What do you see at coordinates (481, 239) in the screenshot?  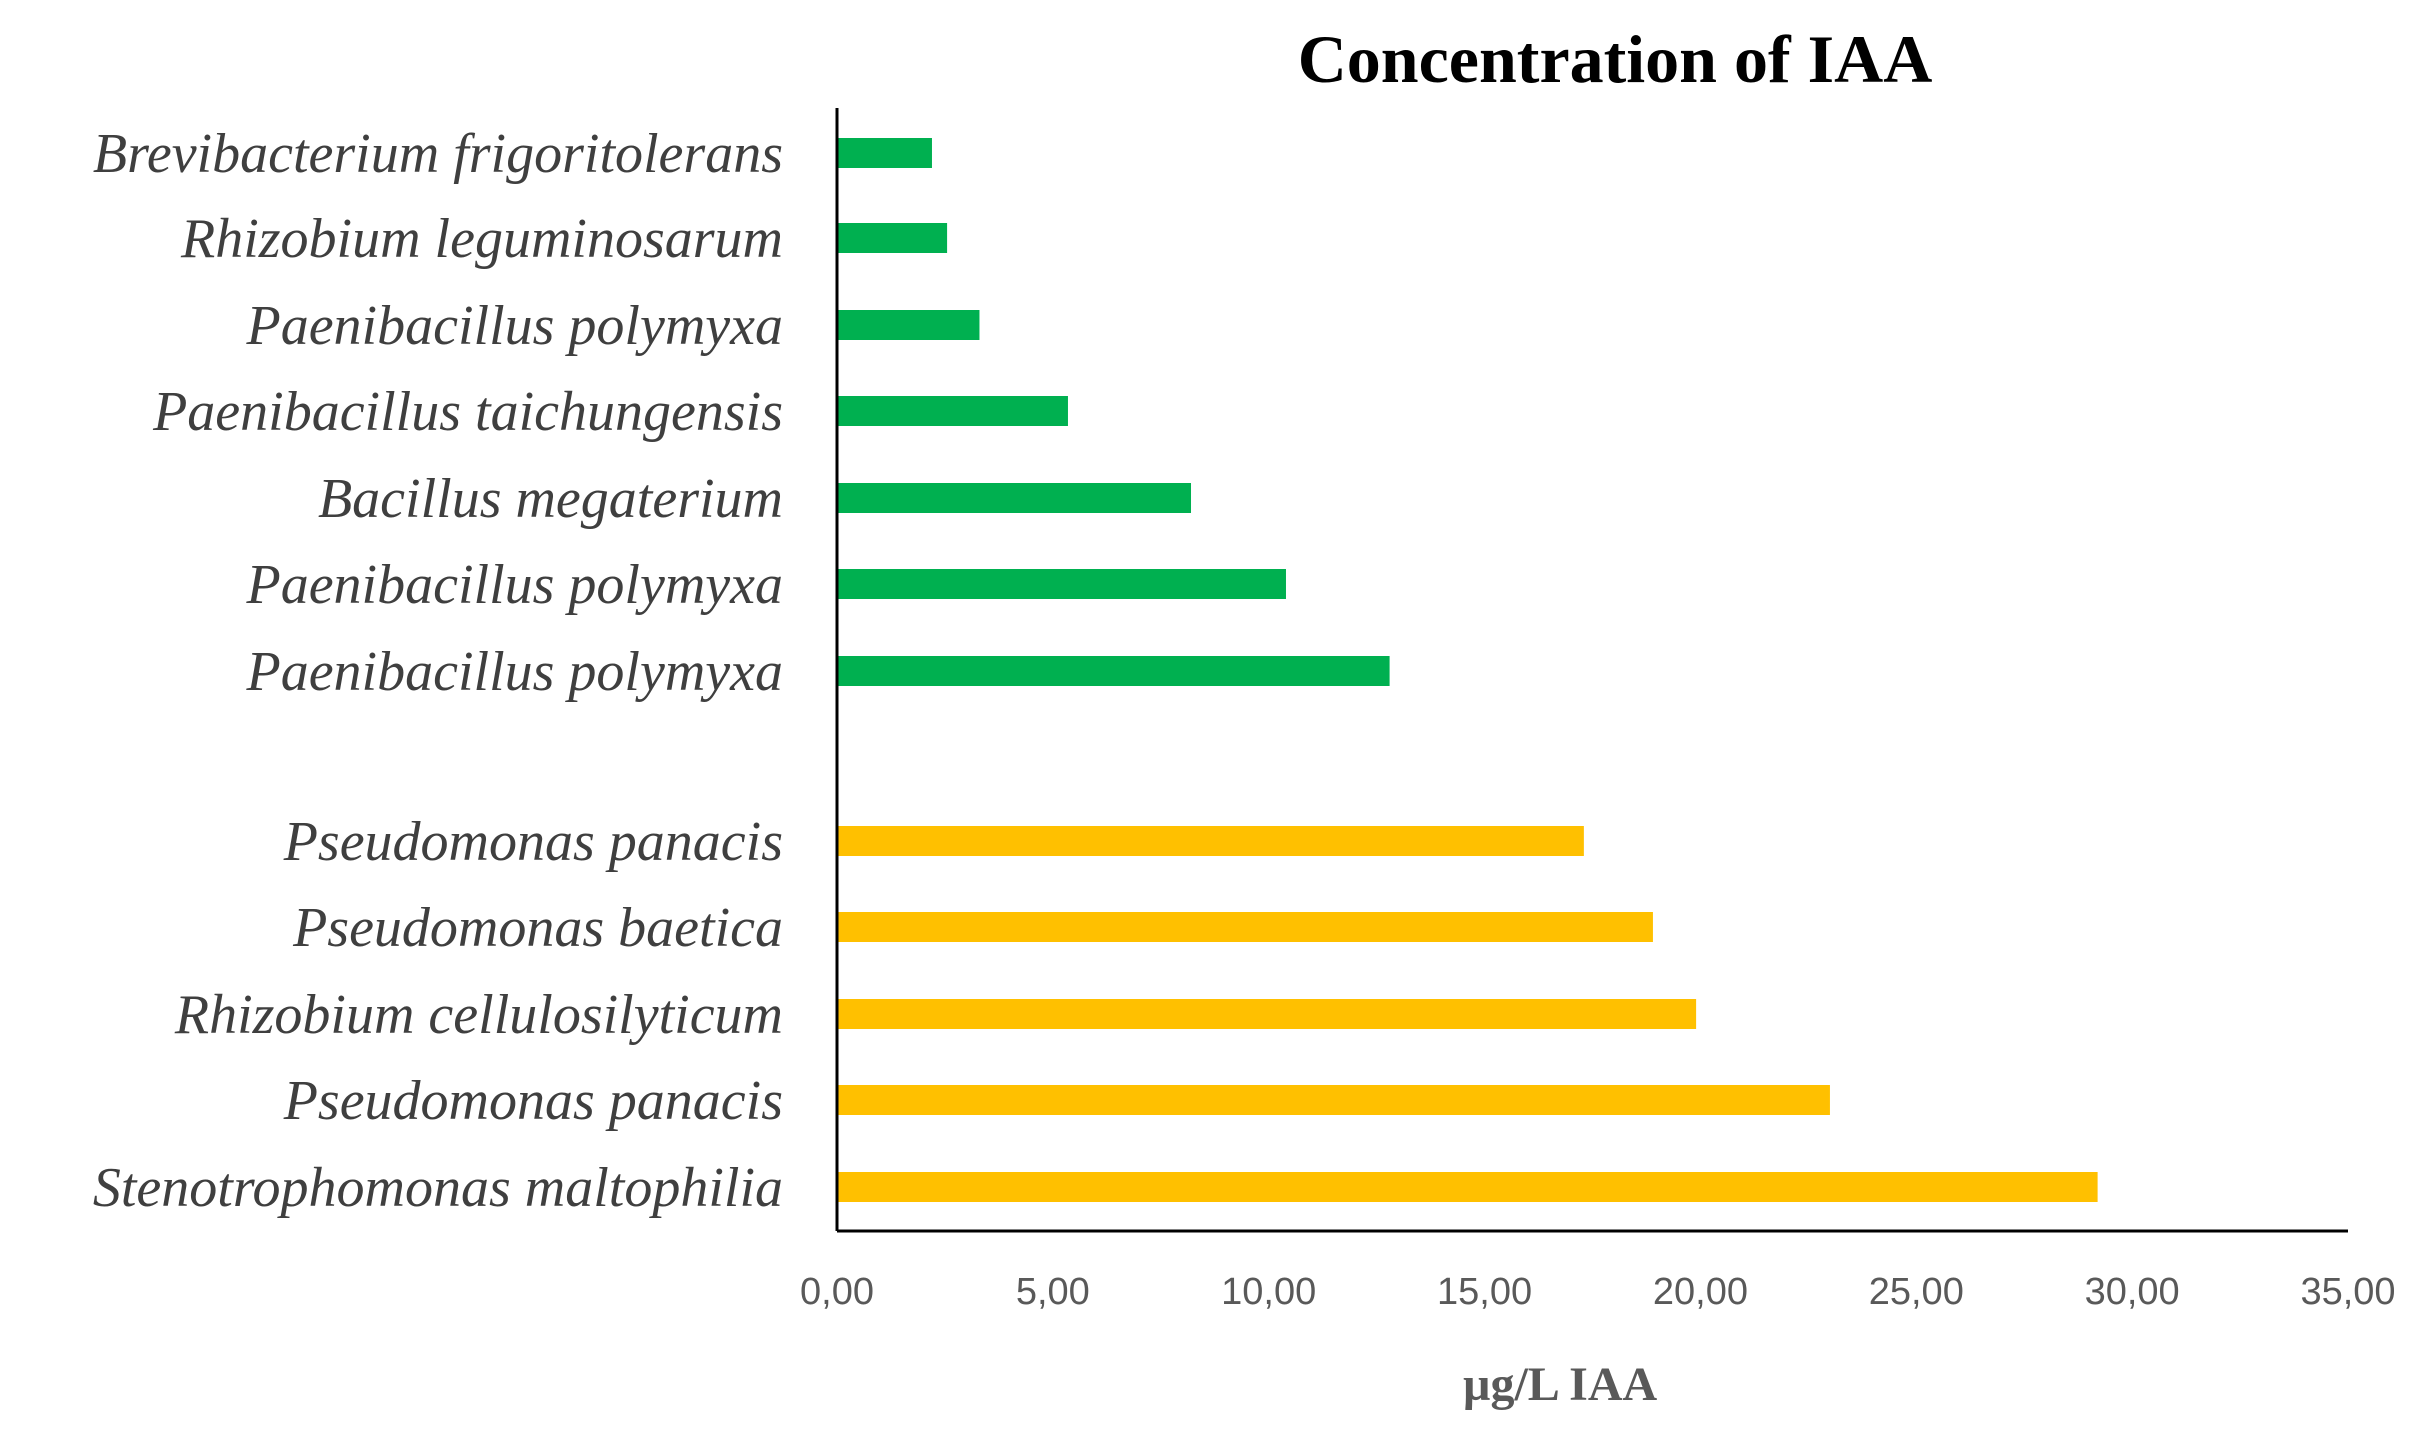 I see `category-label: Rhizobium leguminosarum` at bounding box center [481, 239].